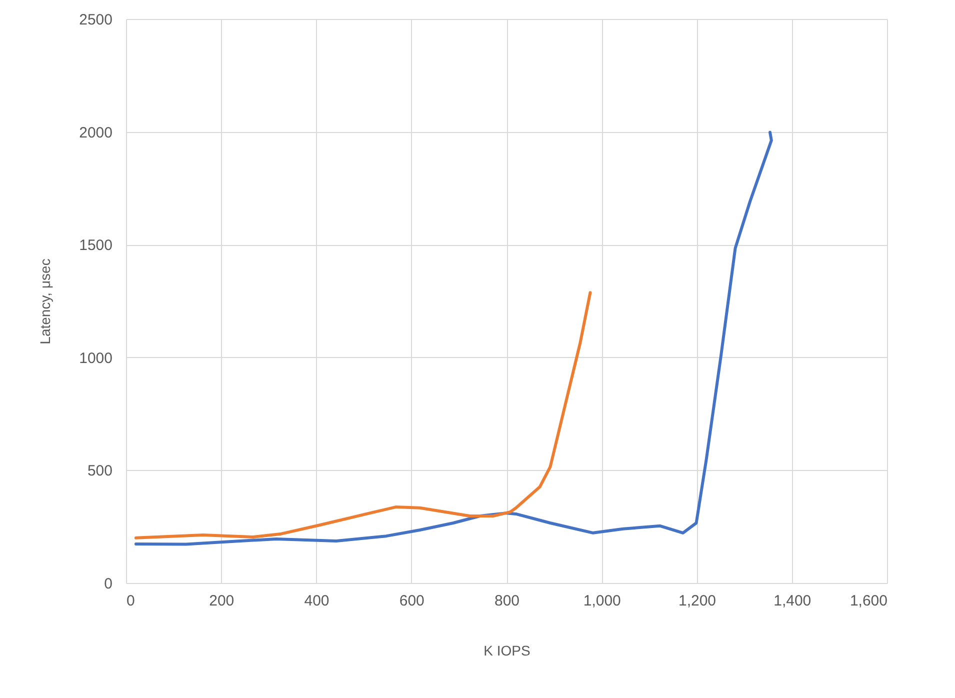 The width and height of the screenshot is (955, 698). What do you see at coordinates (95, 245) in the screenshot?
I see `y-tick-label: 1500` at bounding box center [95, 245].